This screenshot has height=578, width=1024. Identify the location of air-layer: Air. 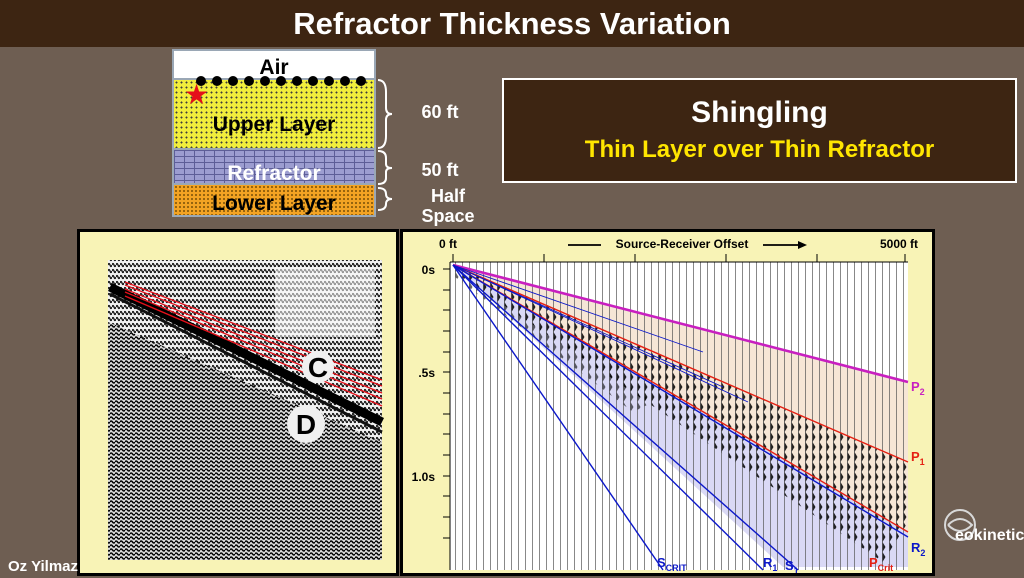
(274, 64).